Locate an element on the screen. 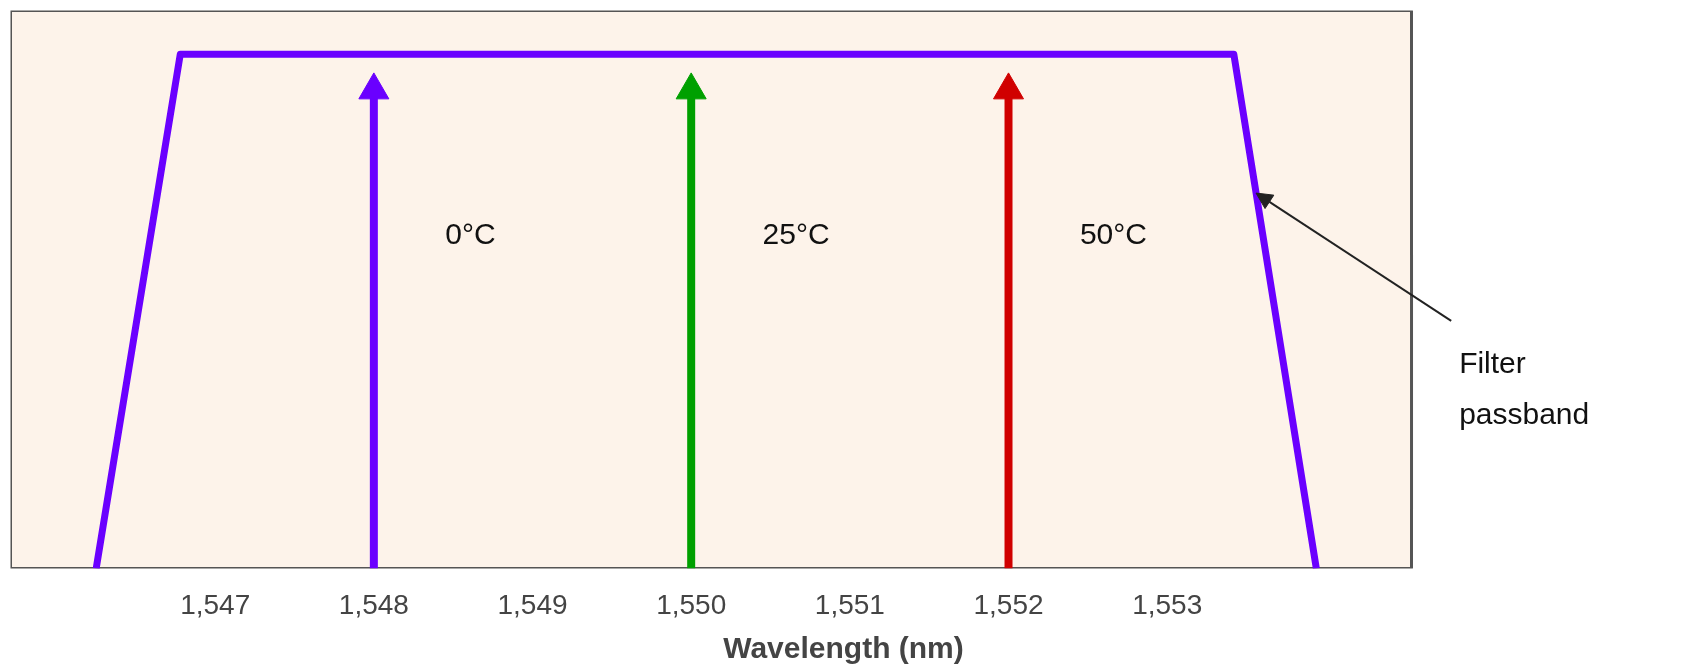  x-tick-label: 1,549 is located at coordinates (532, 604).